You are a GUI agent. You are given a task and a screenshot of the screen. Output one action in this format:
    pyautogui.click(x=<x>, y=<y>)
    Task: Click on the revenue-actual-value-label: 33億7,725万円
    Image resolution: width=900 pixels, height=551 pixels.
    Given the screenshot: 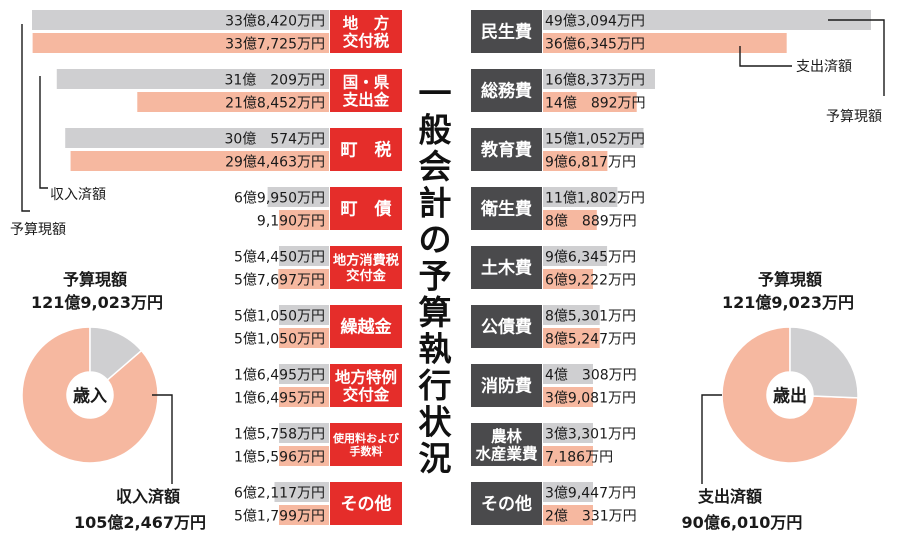 What is the action you would take?
    pyautogui.click(x=275, y=45)
    